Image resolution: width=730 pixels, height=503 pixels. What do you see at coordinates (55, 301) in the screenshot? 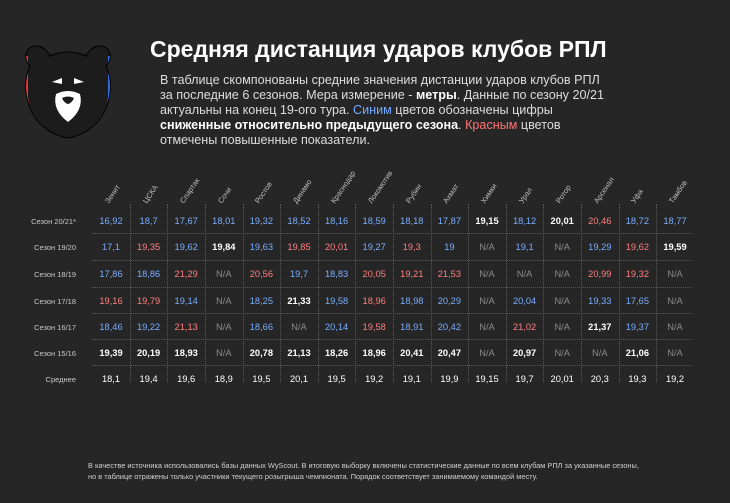
I see `row-label: Сезон 17/18` at bounding box center [55, 301].